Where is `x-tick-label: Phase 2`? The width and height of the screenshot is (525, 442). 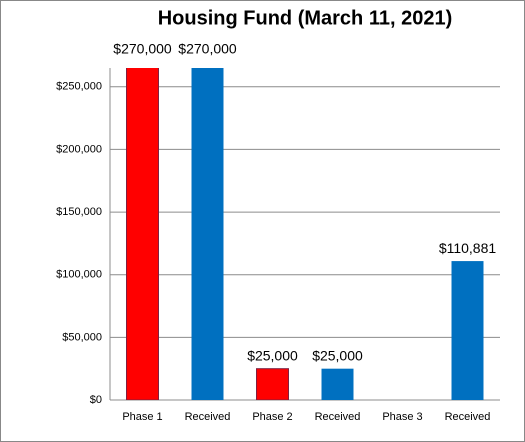
x-tick-label: Phase 2 is located at coordinates (272, 417).